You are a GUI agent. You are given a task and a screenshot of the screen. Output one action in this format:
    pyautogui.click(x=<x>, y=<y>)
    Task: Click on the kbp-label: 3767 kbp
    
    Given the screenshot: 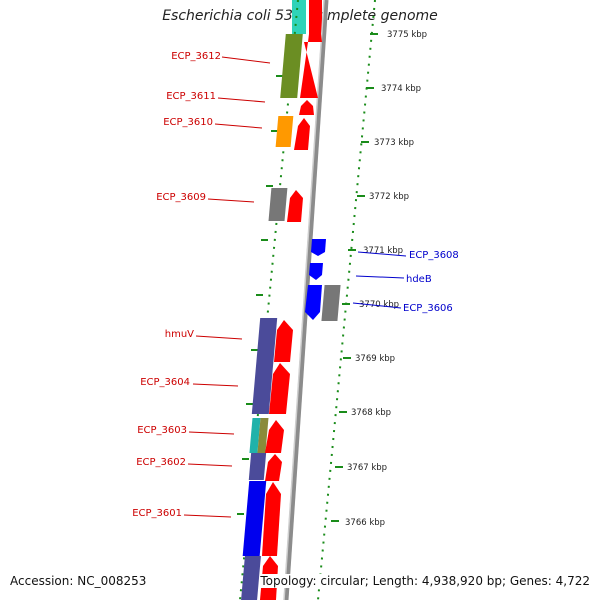 What is the action you would take?
    pyautogui.click(x=367, y=468)
    